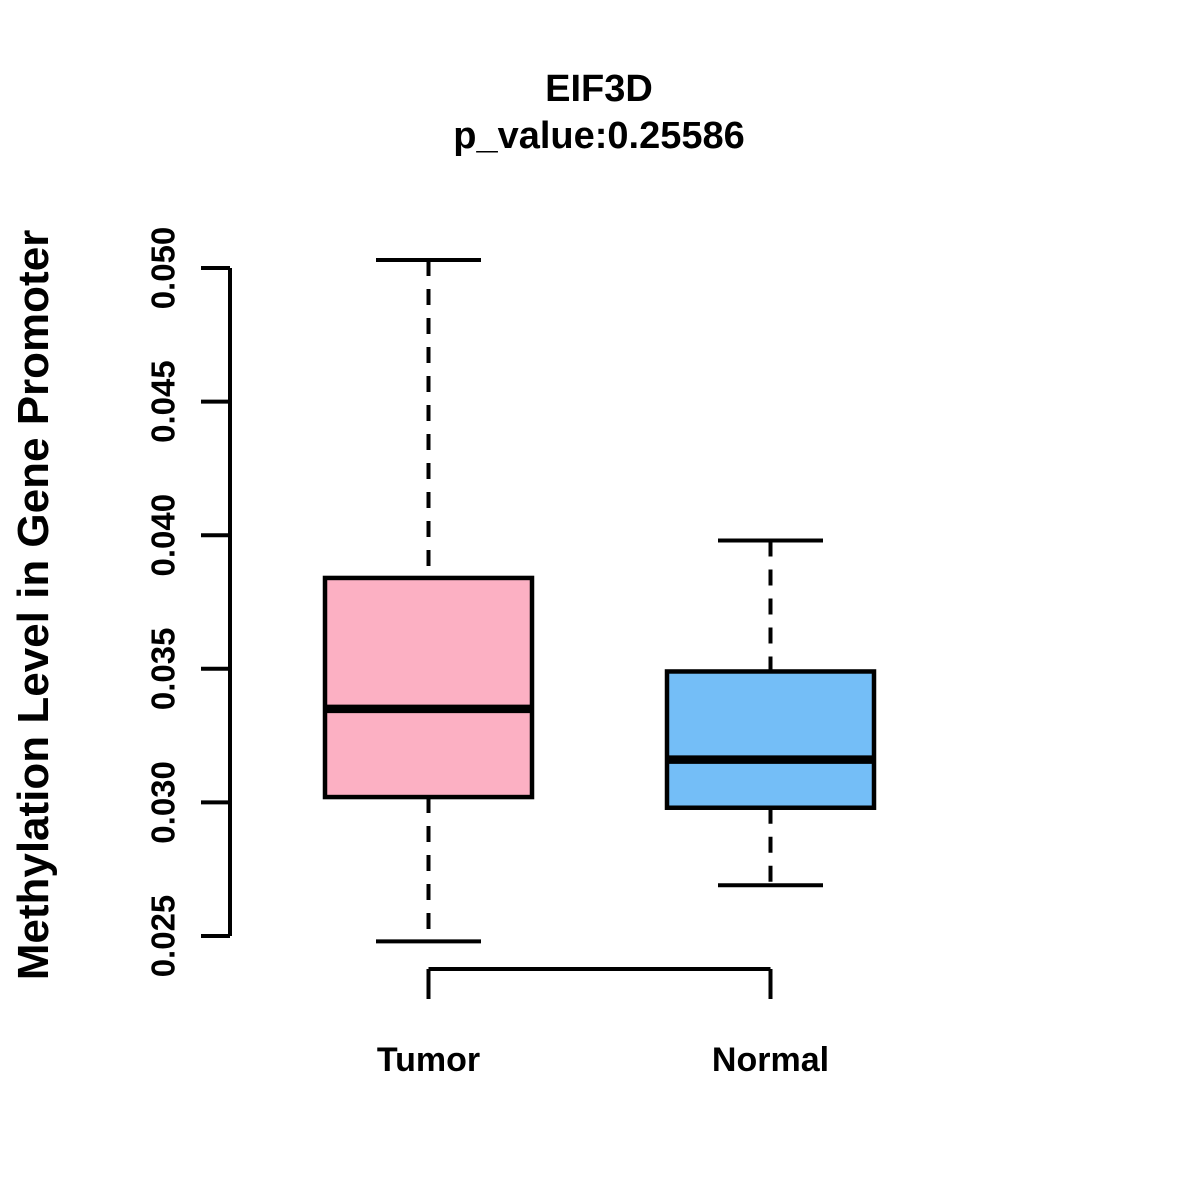 This screenshot has height=1200, width=1200. Describe the element at coordinates (163, 268) in the screenshot. I see `y-axis-tick-label: 0.050` at that location.